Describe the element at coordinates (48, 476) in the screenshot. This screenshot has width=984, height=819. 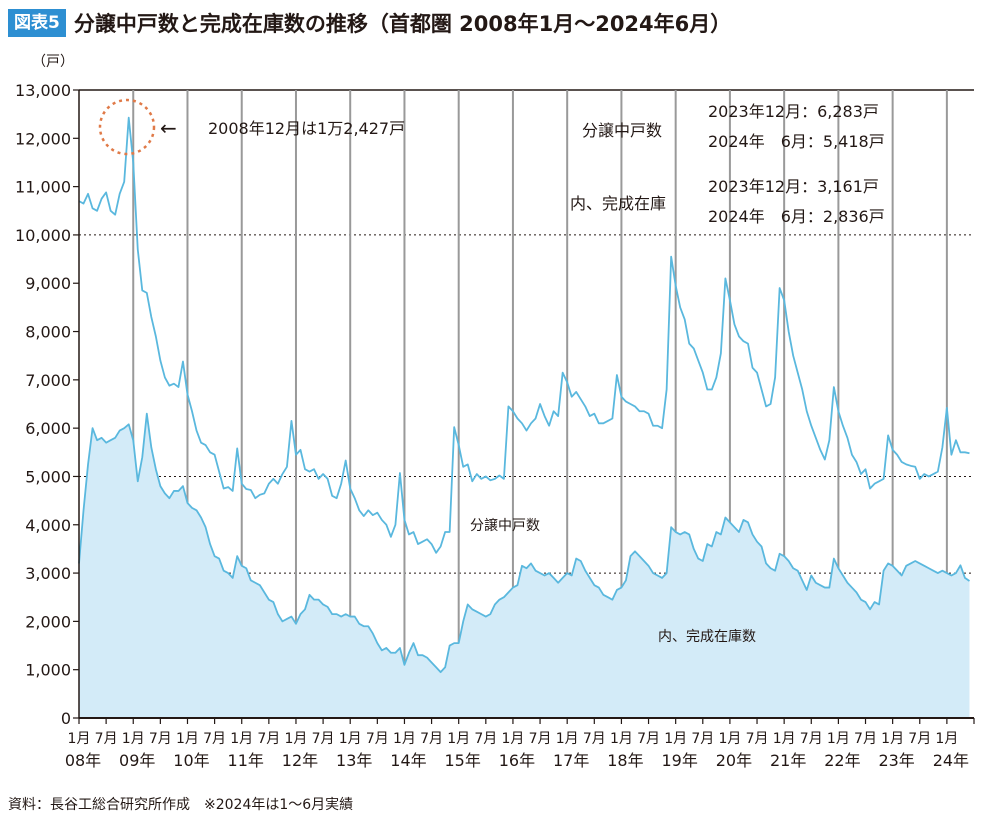
I see `y-tick-label: 5,000` at that location.